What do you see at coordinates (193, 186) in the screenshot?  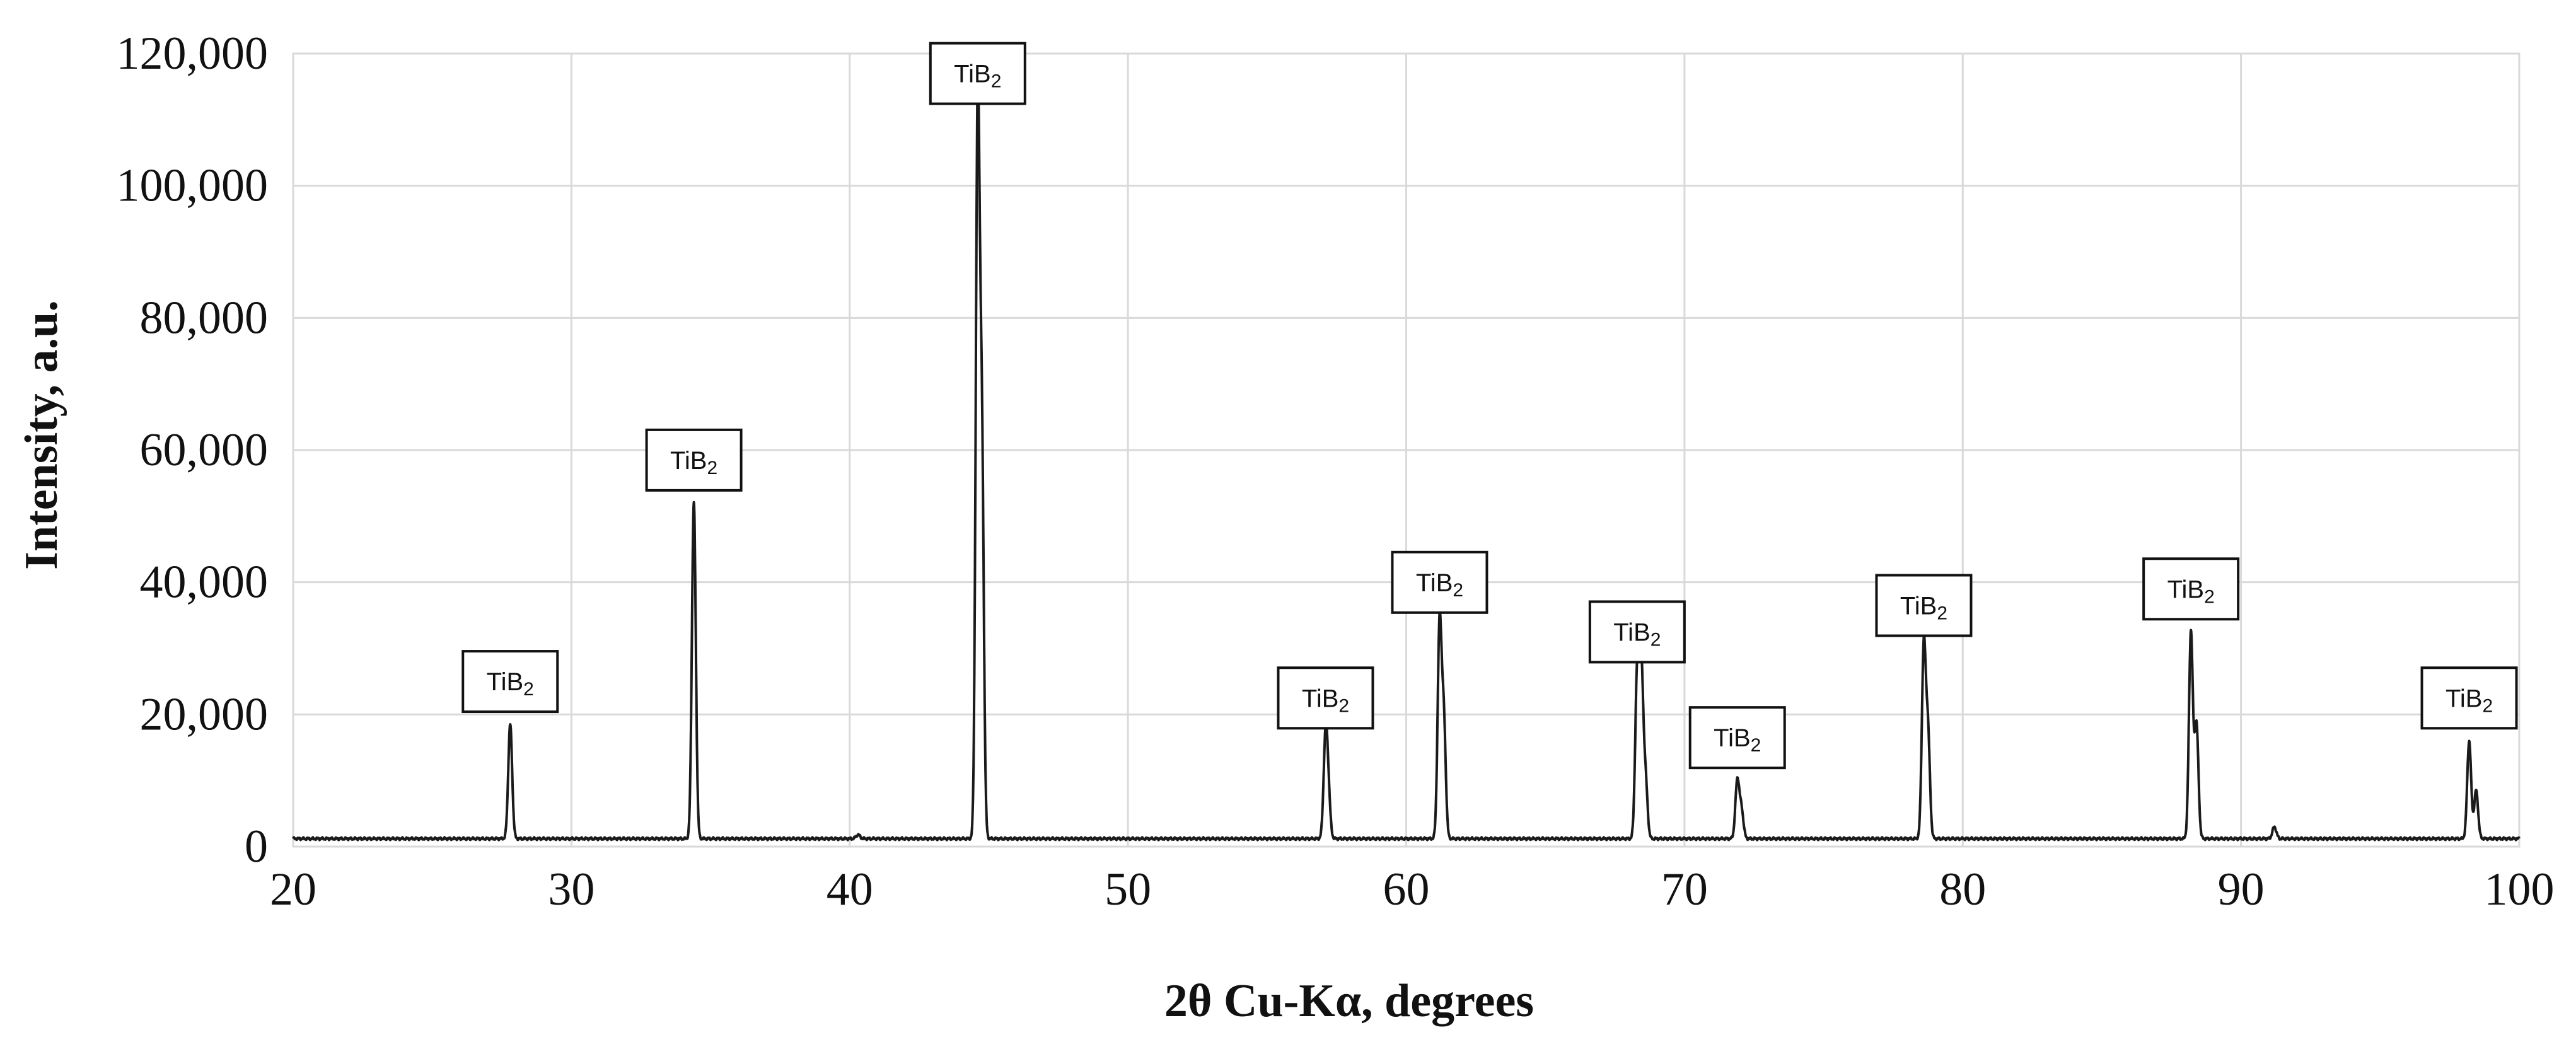 I see `y-tick-label: 100,000` at bounding box center [193, 186].